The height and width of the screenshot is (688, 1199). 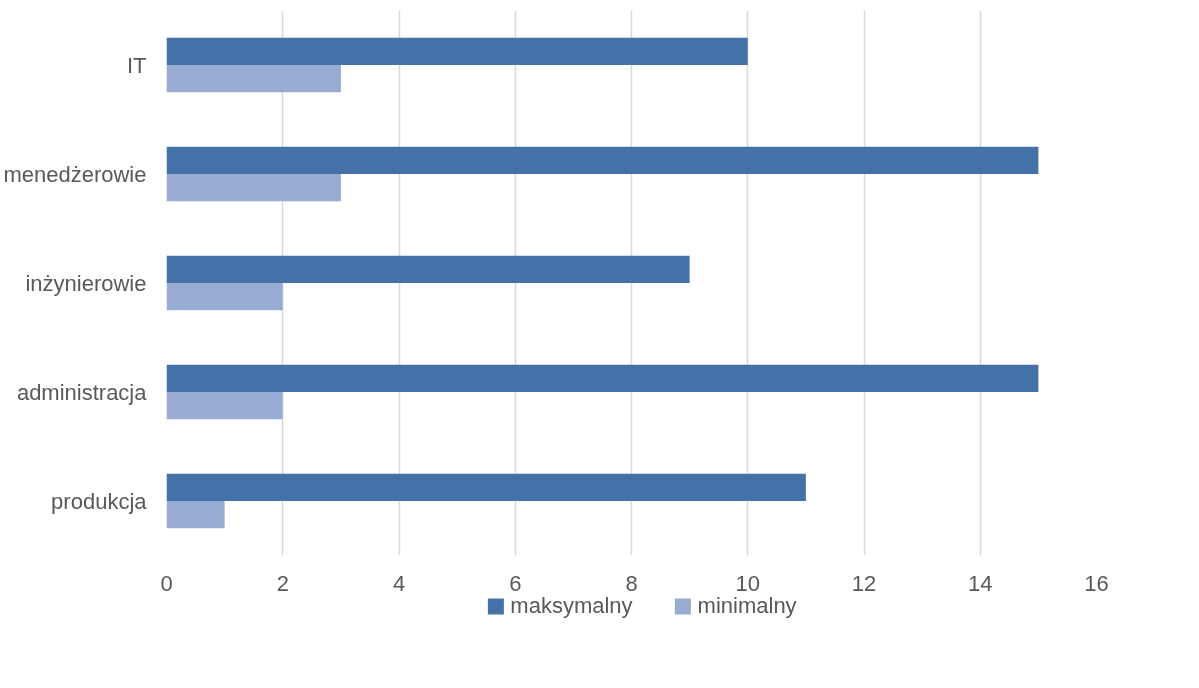 What do you see at coordinates (99, 501) in the screenshot?
I see `y-tick-label: produkcja` at bounding box center [99, 501].